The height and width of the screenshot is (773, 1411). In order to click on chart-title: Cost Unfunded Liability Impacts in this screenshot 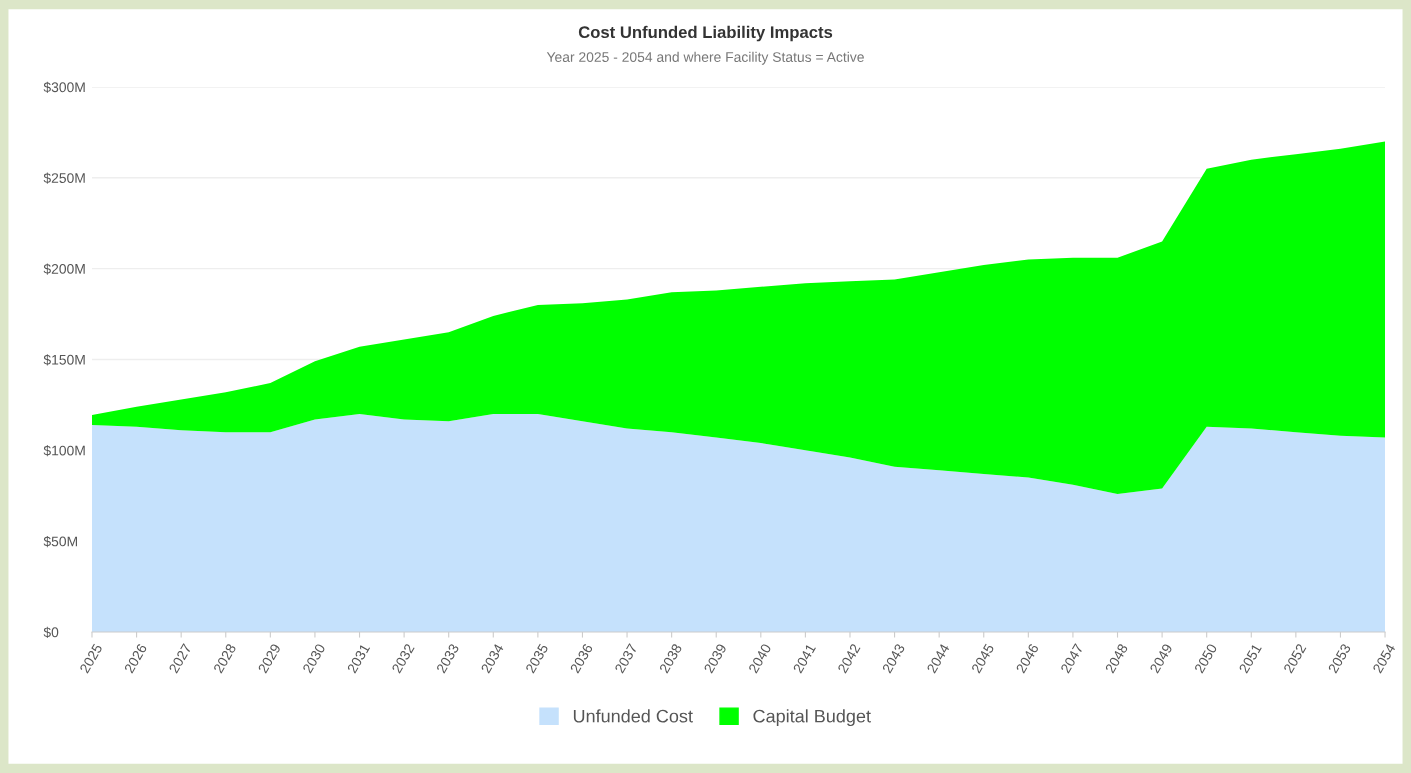, I will do `click(705, 33)`.